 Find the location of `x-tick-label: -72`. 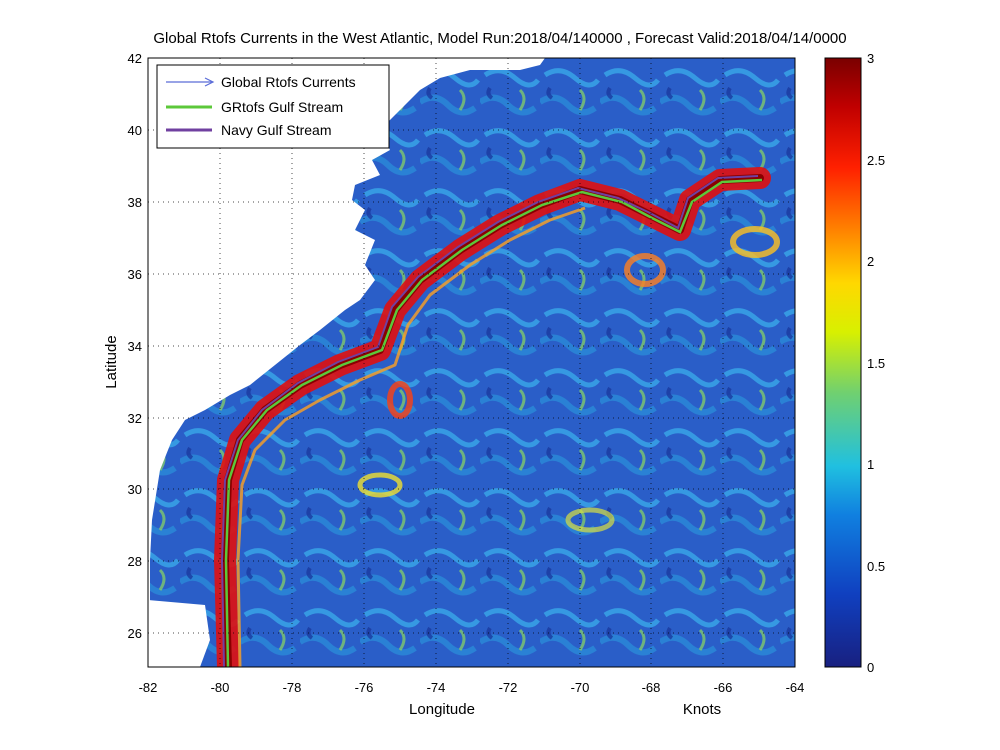

x-tick-label: -72 is located at coordinates (508, 687).